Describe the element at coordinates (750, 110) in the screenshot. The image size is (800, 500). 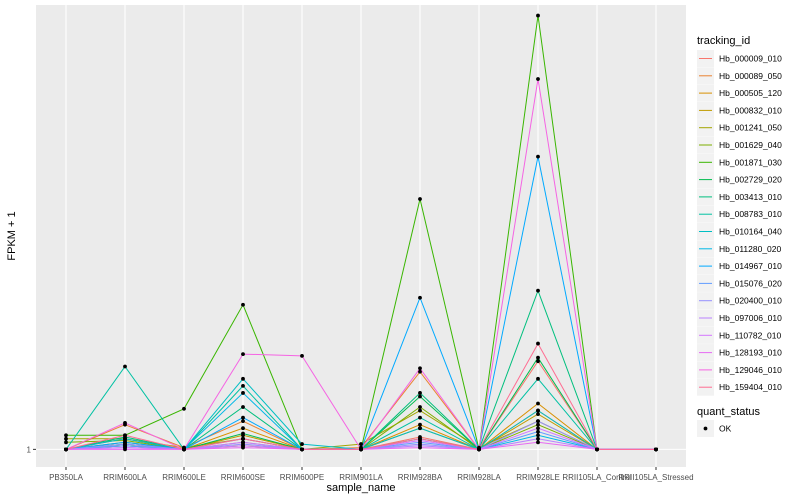
I see `legend-label: Hb_000832_010` at that location.